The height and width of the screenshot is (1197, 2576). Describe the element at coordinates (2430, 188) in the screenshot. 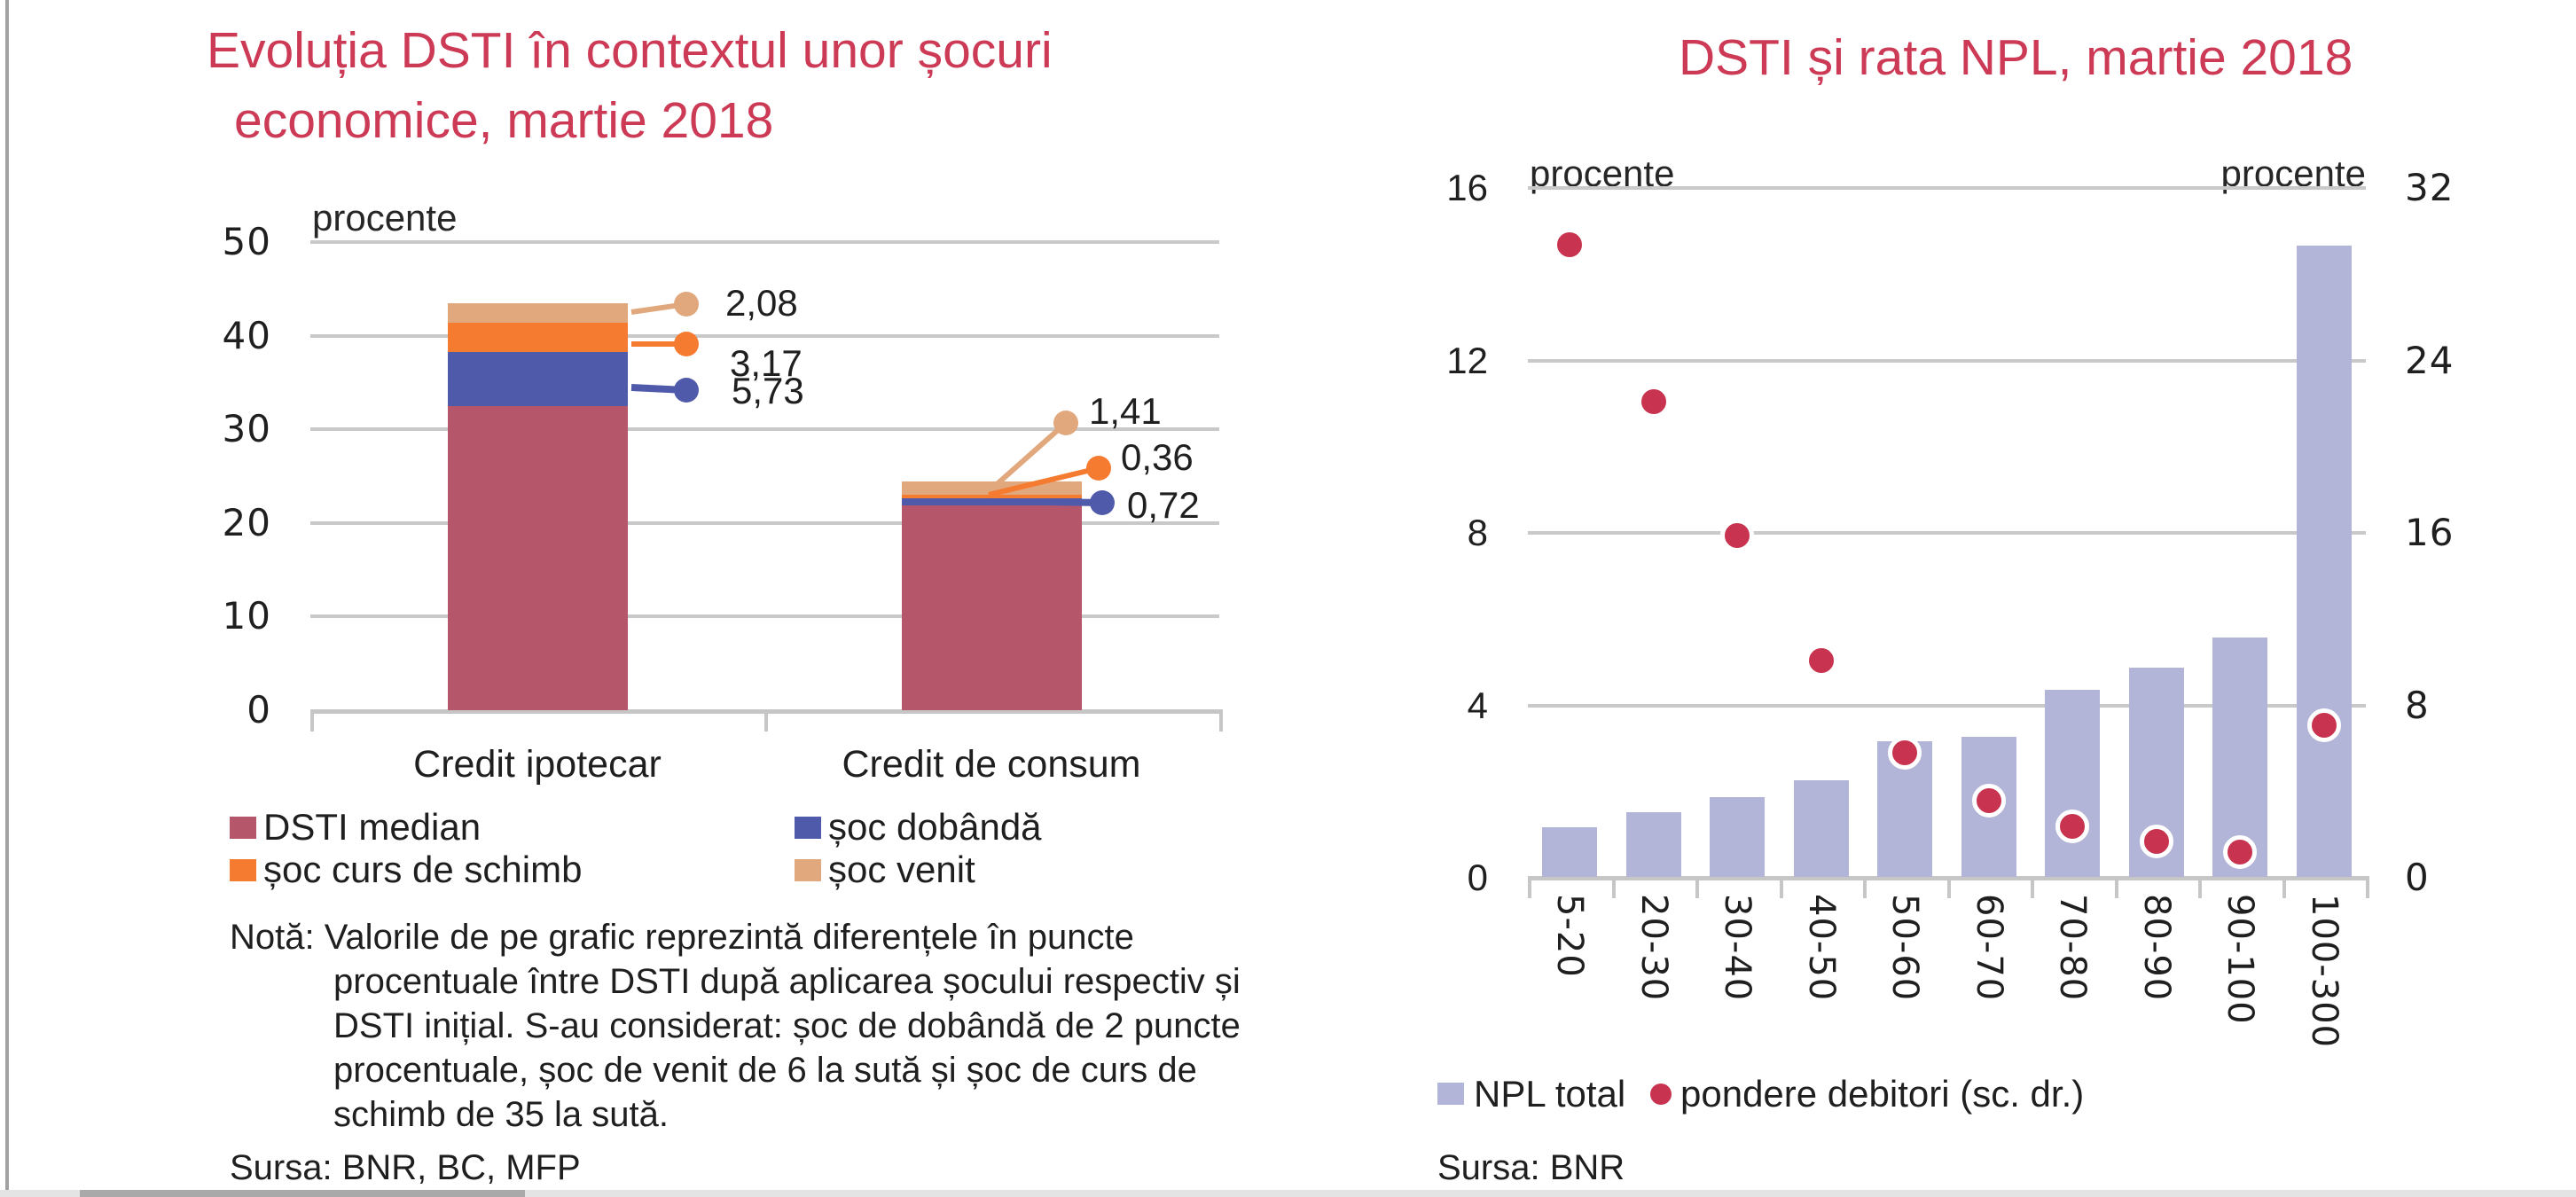

I see `right-axis-tick-label: 32` at that location.